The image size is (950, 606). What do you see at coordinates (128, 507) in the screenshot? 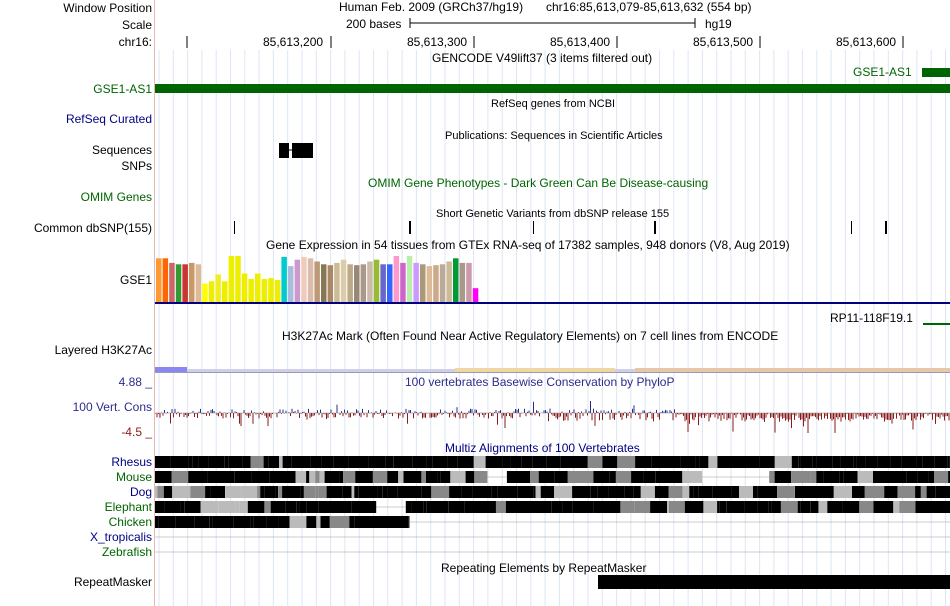
I see `species-elephant: Elephant` at bounding box center [128, 507].